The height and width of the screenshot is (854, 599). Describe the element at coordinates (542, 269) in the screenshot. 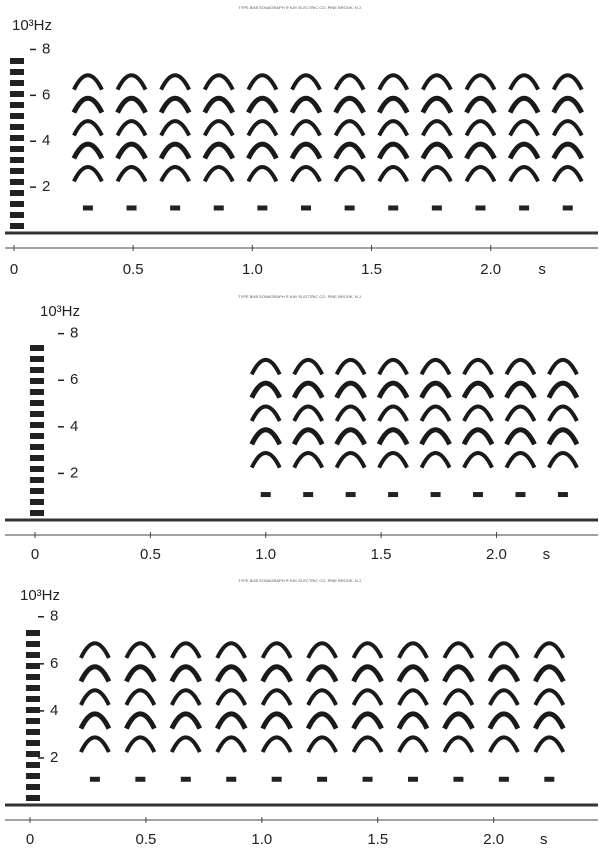

I see `x-unit: s` at that location.